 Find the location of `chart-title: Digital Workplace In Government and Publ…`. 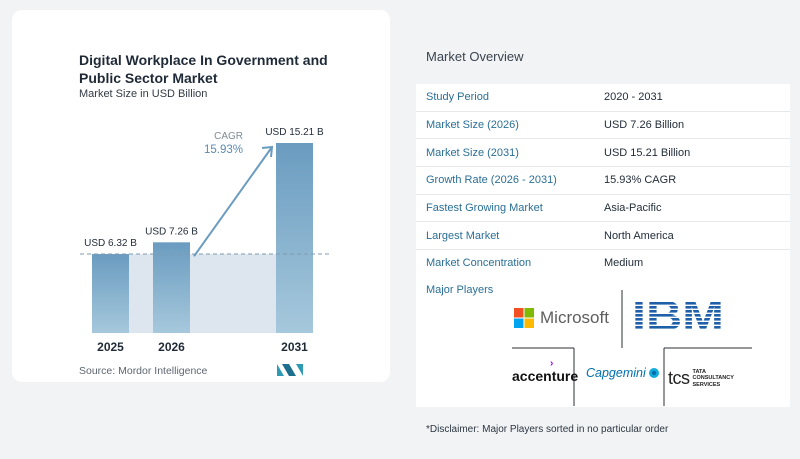

chart-title: Digital Workplace In Government and Publ… is located at coordinates (203, 69).